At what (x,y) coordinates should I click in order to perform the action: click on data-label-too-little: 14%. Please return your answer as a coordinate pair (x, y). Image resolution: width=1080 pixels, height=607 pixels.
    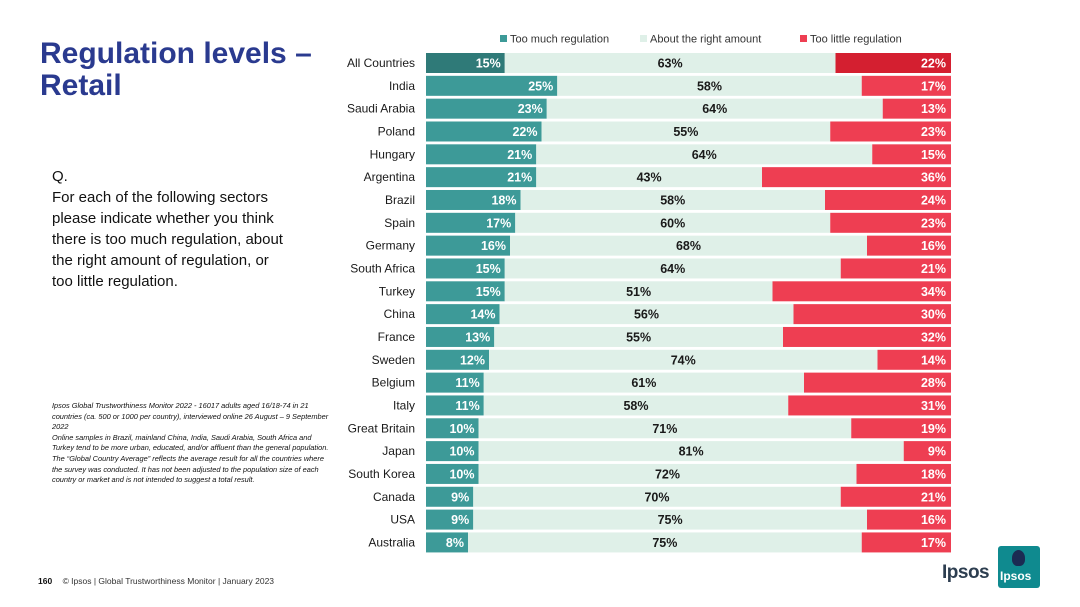
    Looking at the image, I should click on (933, 360).